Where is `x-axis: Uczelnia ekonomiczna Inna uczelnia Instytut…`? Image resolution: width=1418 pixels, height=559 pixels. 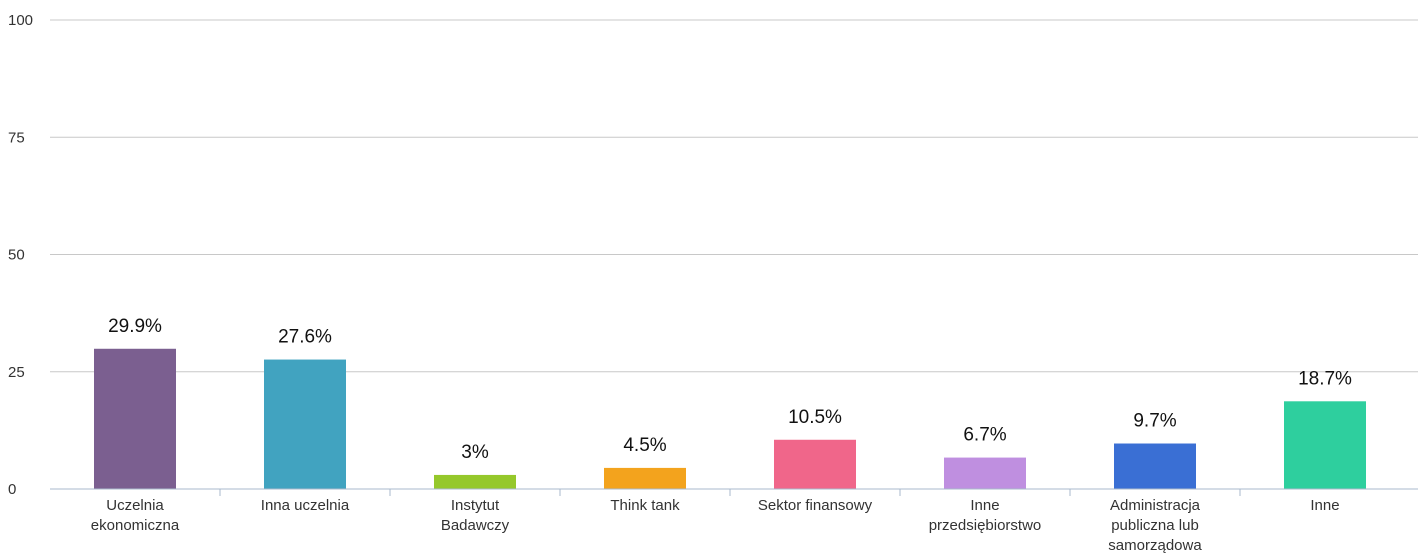
x-axis: Uczelnia ekonomiczna Inna uczelnia Instytut… is located at coordinates (734, 521).